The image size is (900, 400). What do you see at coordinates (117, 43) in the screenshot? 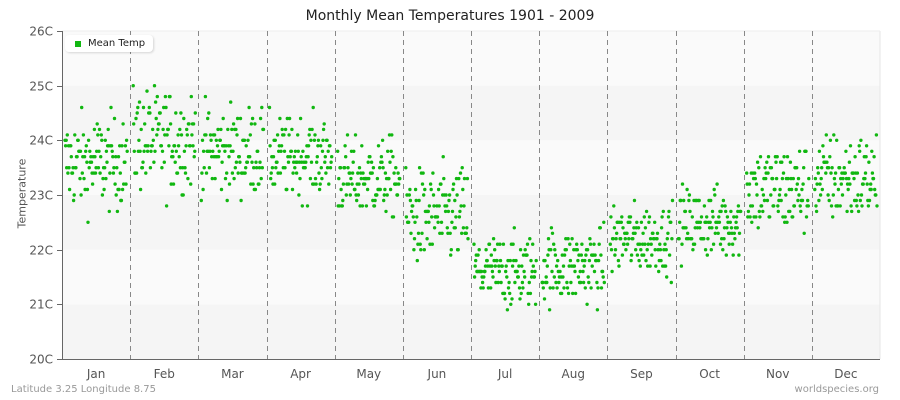
I see `legend-label: Mean Temp` at bounding box center [117, 43].